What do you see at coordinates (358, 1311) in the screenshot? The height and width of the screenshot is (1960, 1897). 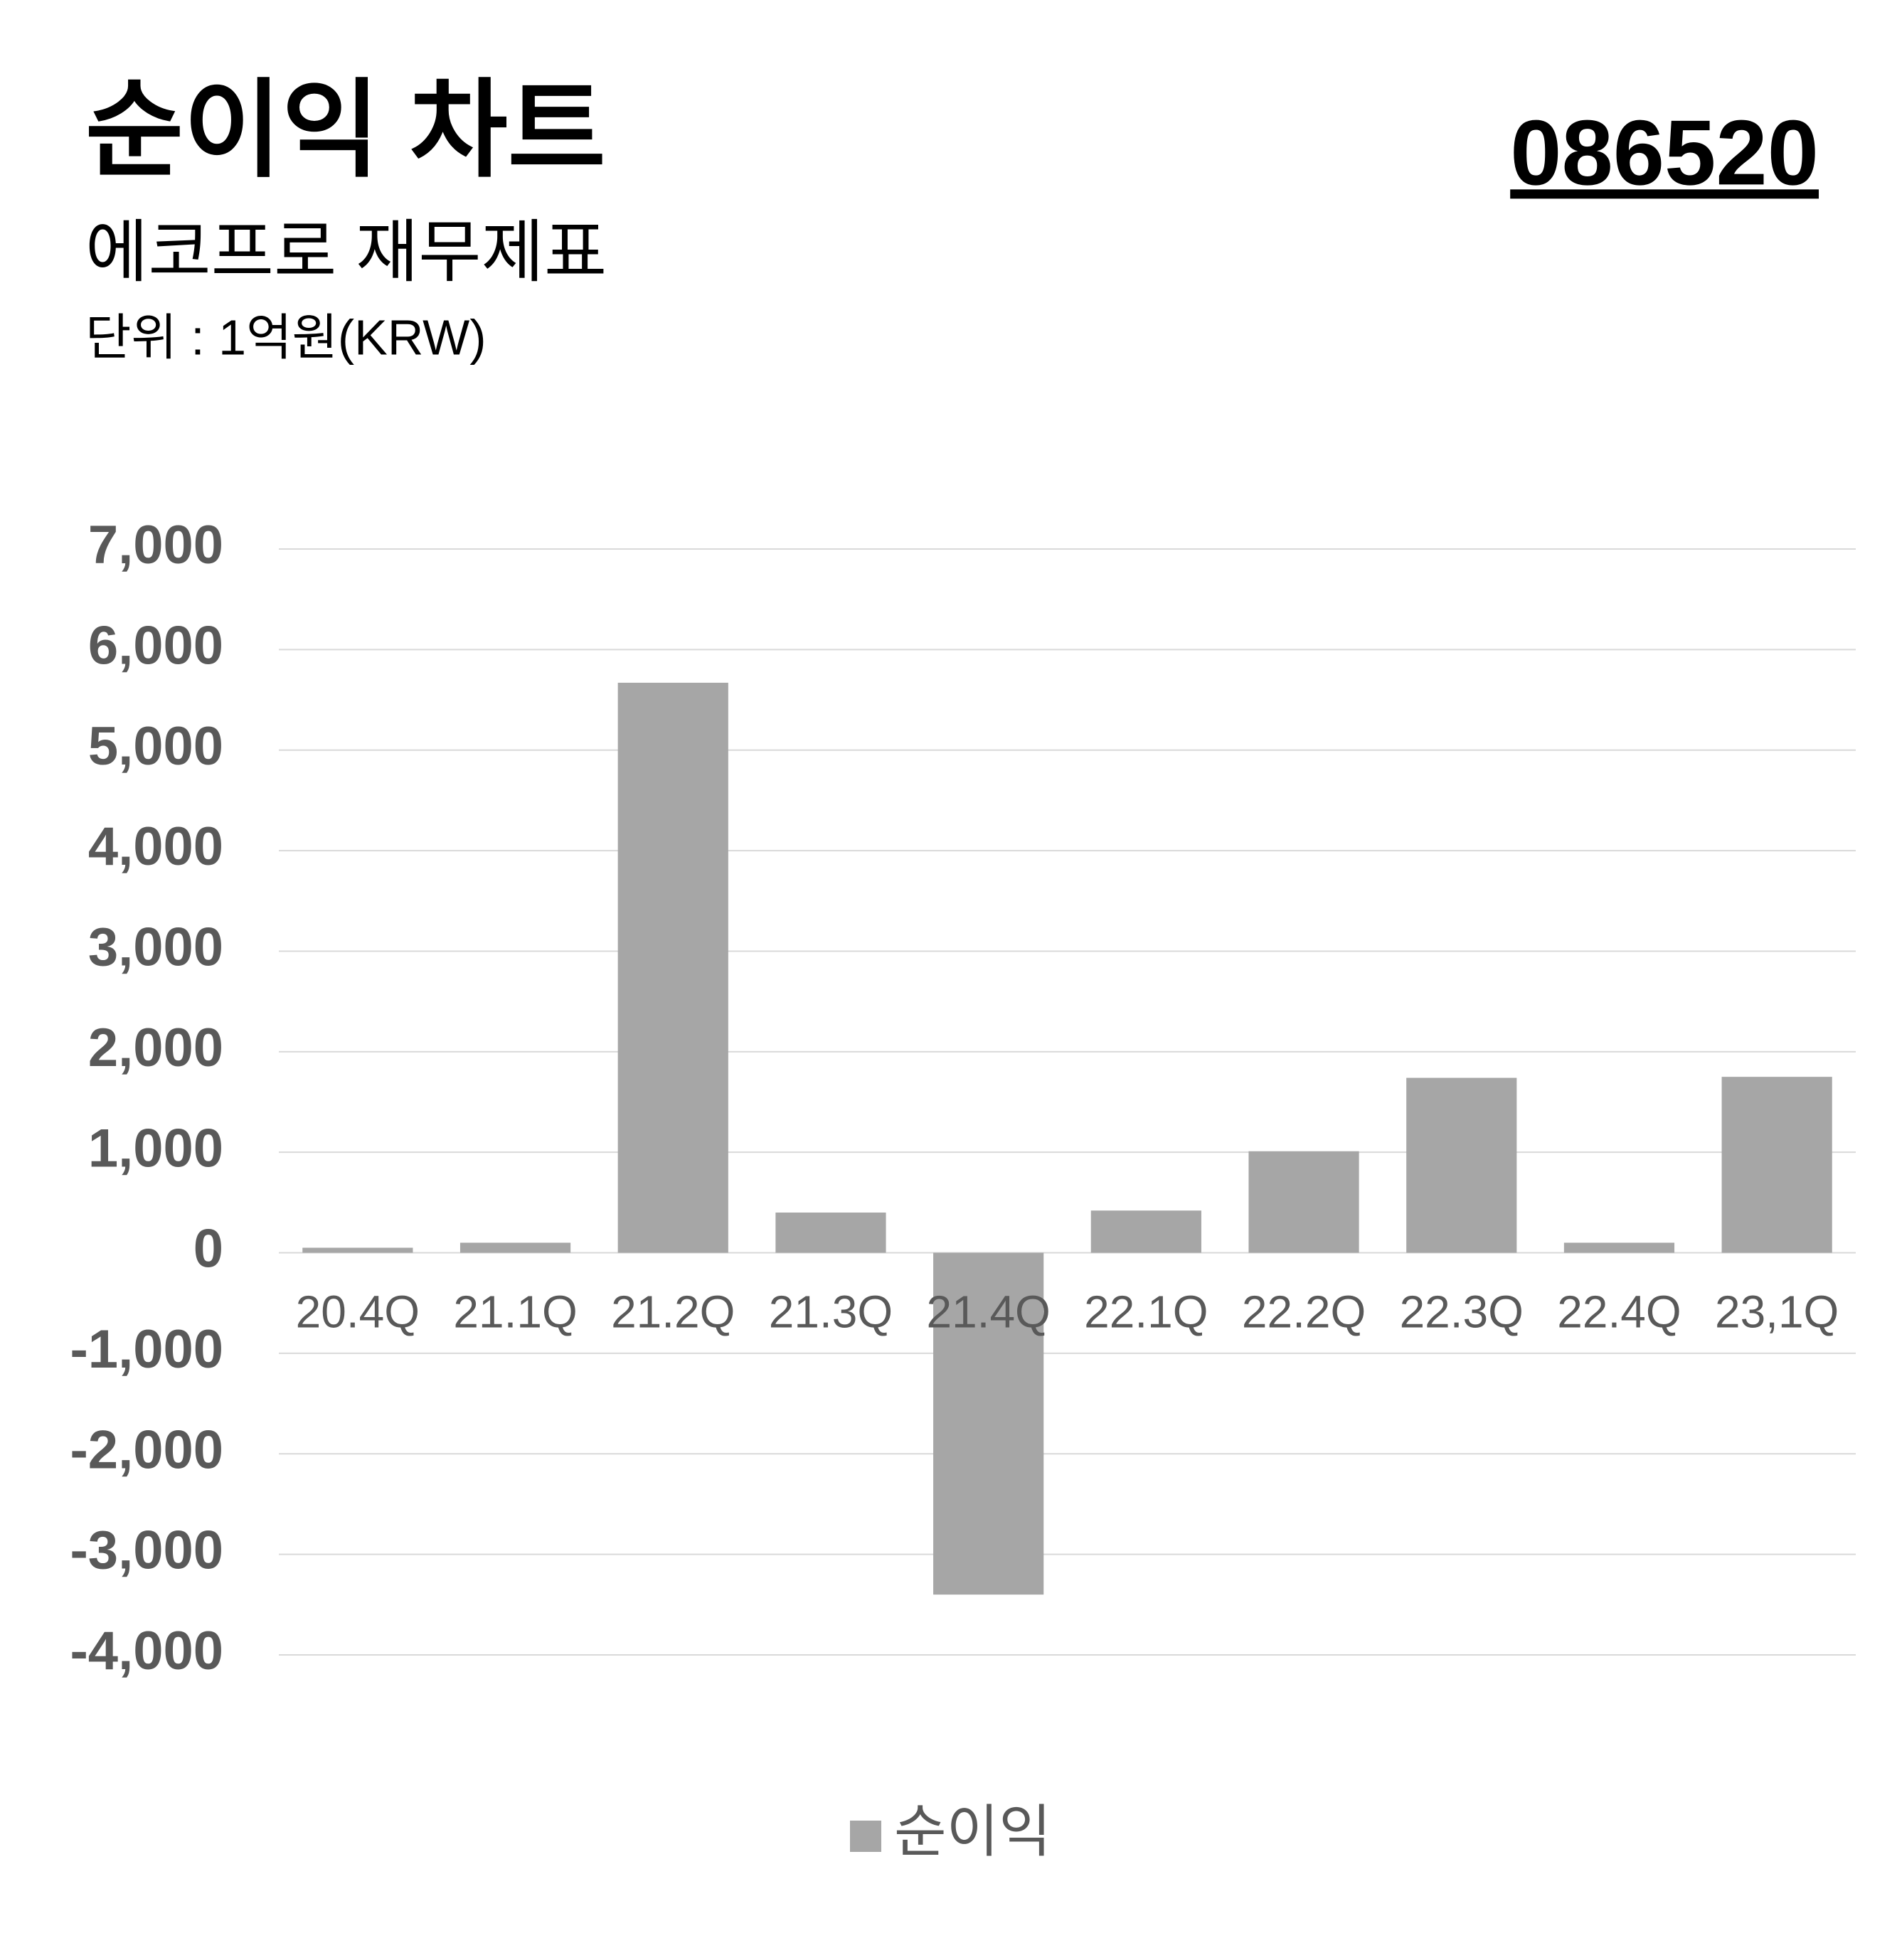 I see `x-tick-label: 20.4Q` at bounding box center [358, 1311].